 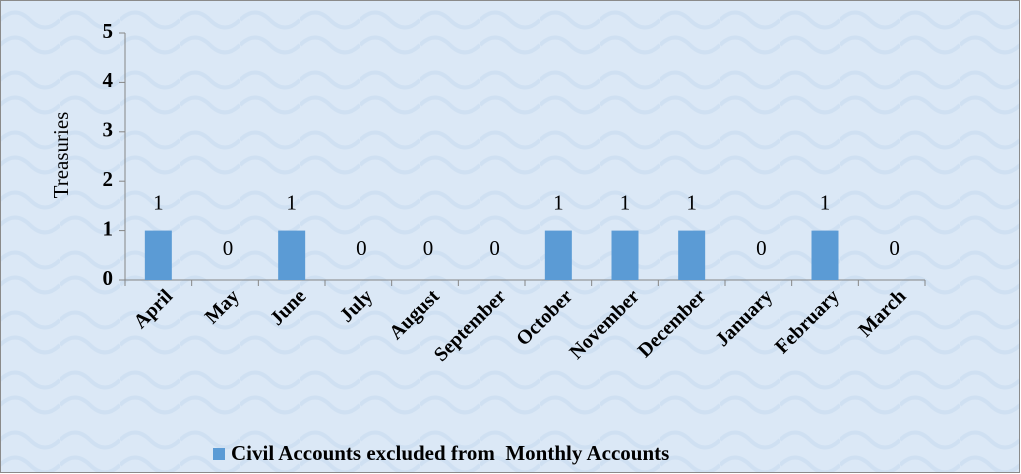 What do you see at coordinates (108, 228) in the screenshot?
I see `y-tick-label: 1` at bounding box center [108, 228].